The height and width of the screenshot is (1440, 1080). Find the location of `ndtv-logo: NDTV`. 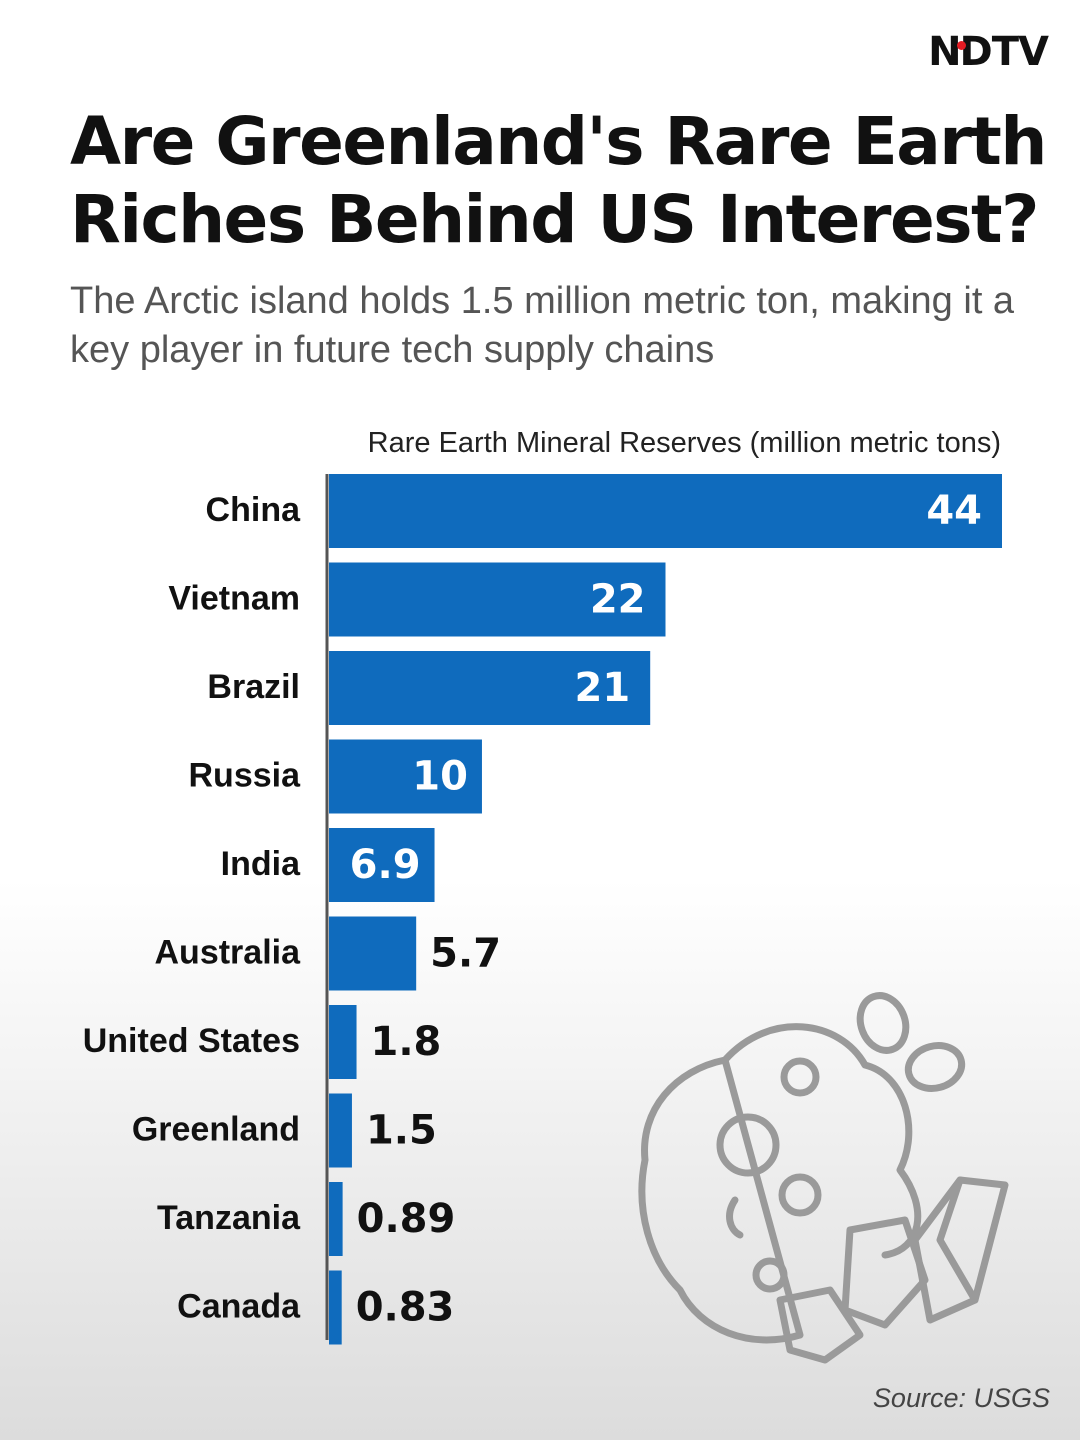

ndtv-logo: NDTV is located at coordinates (988, 52).